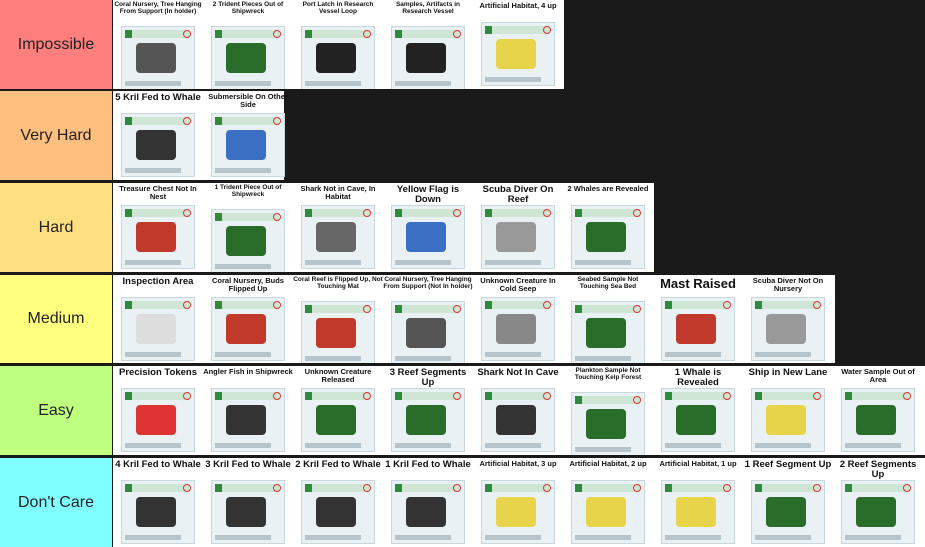  I want to click on card-title: 3 Reef Segments Up, so click(428, 377).